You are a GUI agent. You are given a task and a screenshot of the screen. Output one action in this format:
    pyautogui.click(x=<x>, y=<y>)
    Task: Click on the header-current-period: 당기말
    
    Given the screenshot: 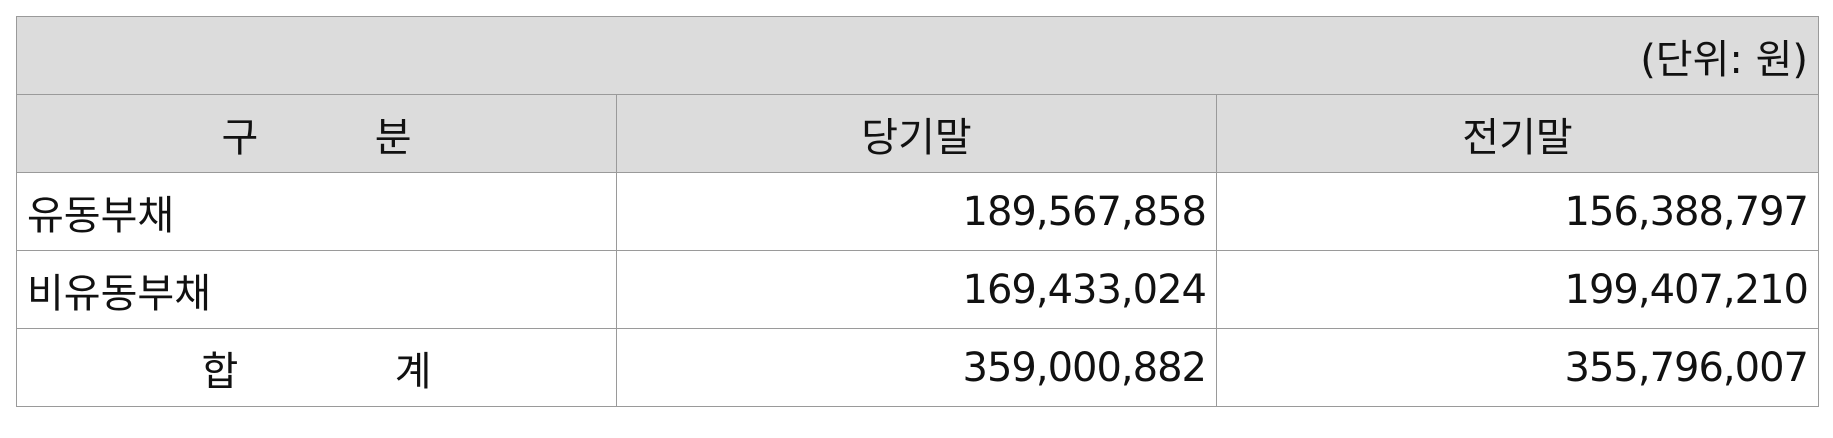 What is the action you would take?
    pyautogui.click(x=916, y=133)
    